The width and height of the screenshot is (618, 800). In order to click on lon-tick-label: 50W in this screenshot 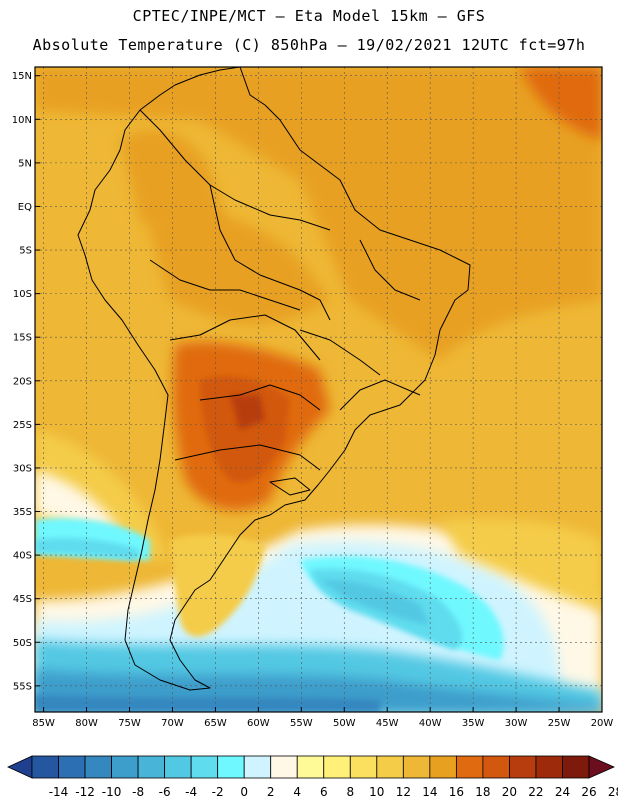, I will do `click(344, 723)`.